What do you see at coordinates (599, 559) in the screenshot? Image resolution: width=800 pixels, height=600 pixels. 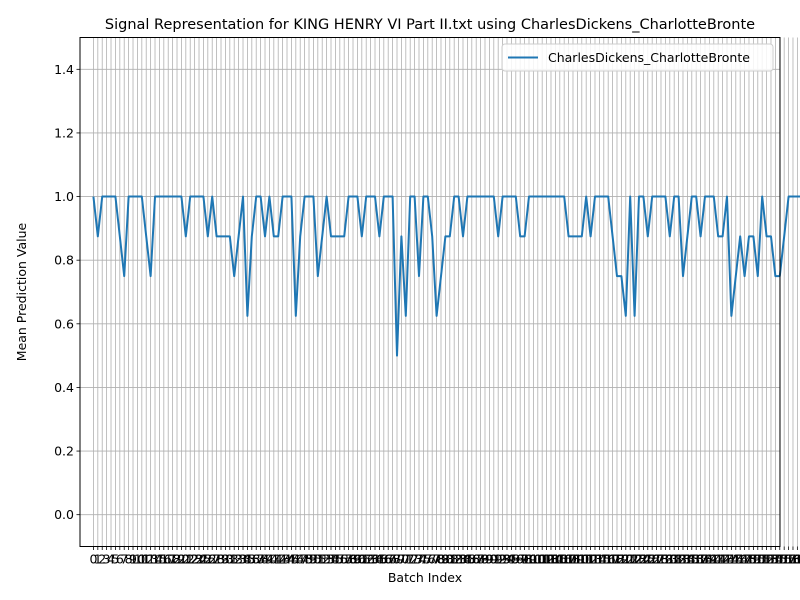 I see `x-tick-label: 115` at bounding box center [599, 559].